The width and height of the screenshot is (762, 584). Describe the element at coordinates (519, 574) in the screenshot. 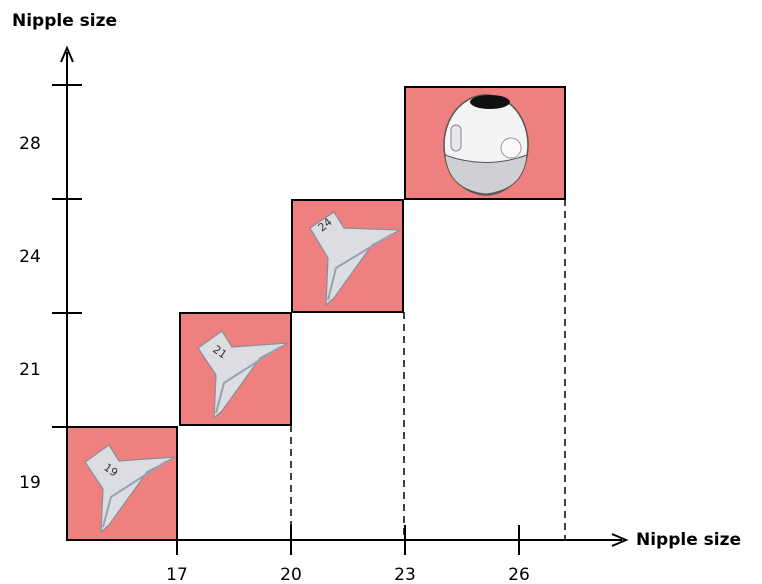

I see `x-tick-label: 26` at that location.